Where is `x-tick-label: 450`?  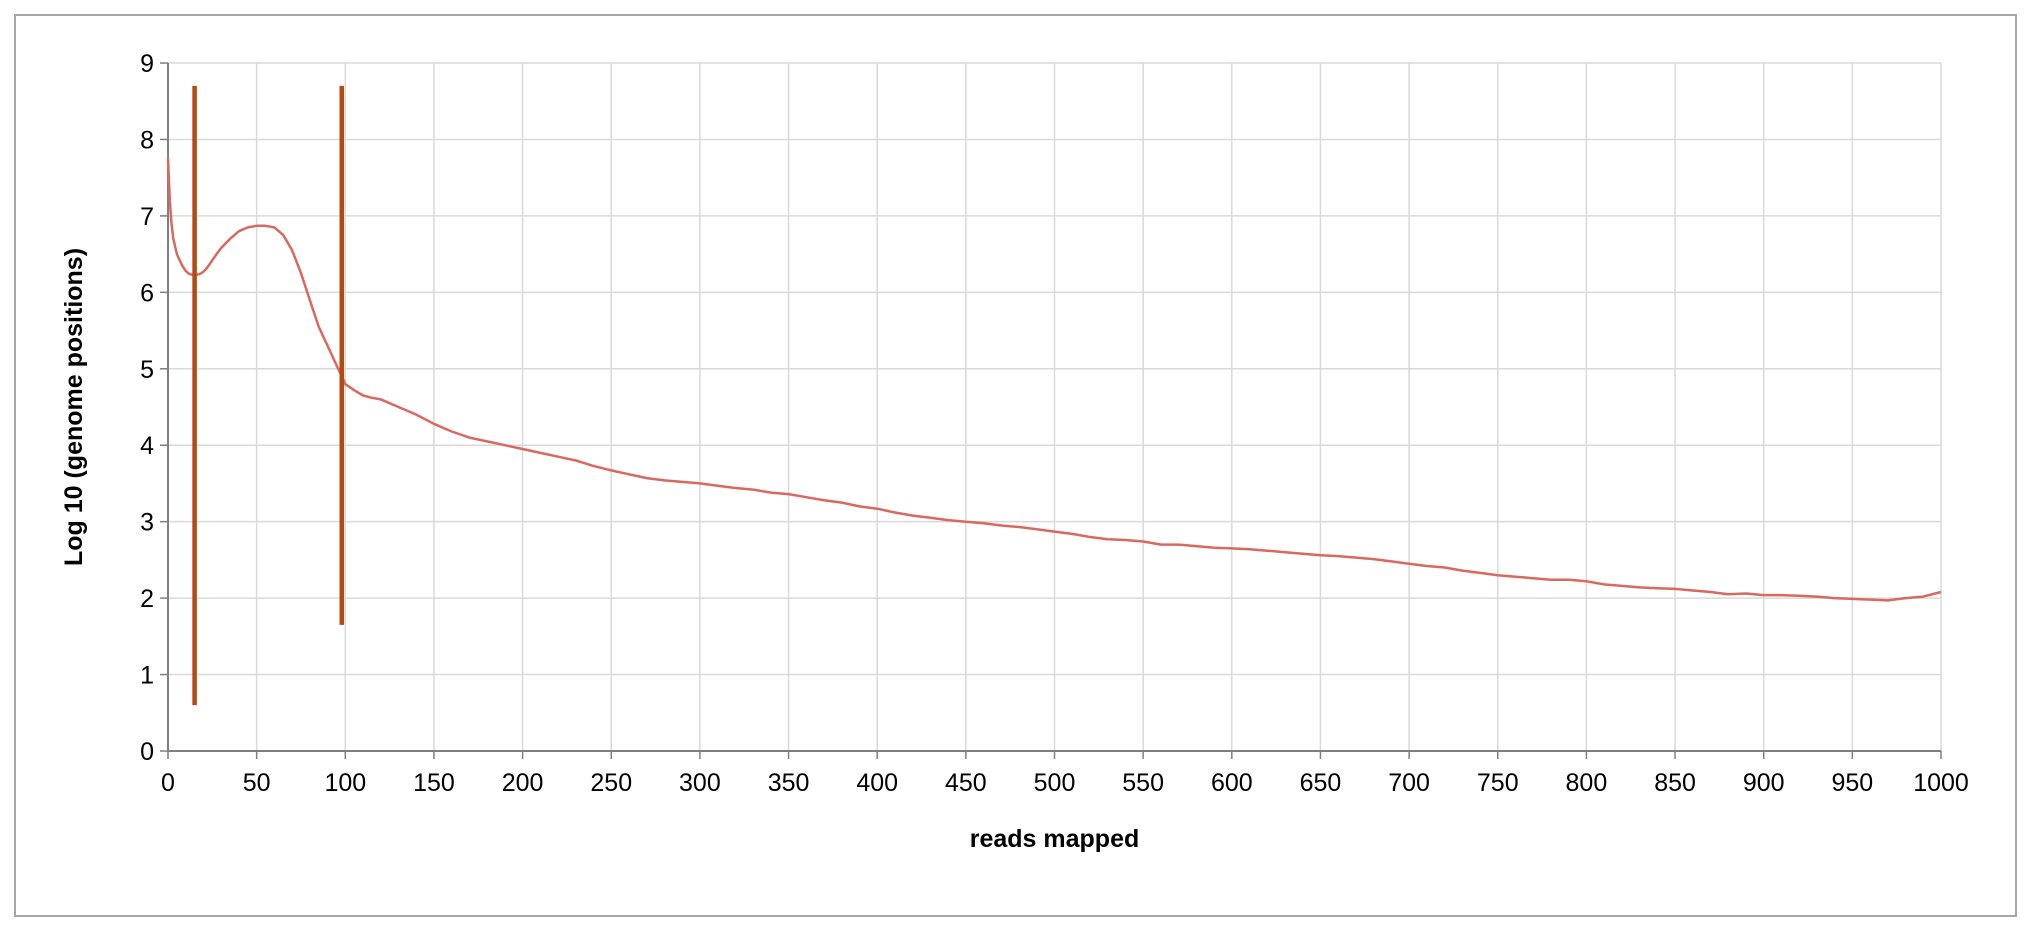 x-tick-label: 450 is located at coordinates (966, 783).